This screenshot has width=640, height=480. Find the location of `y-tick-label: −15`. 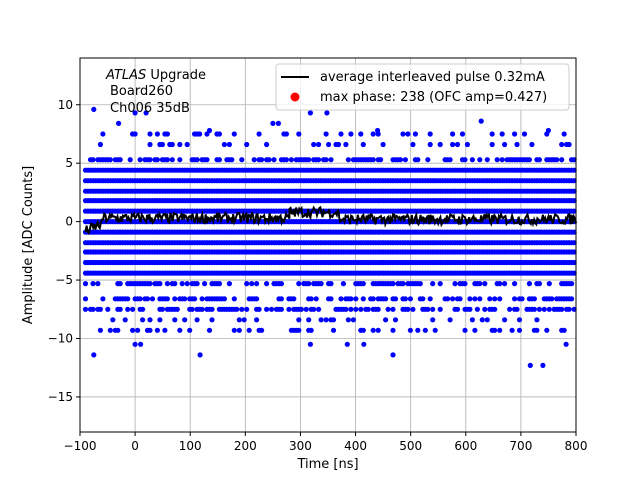

y-tick-label: −15 is located at coordinates (60, 397).